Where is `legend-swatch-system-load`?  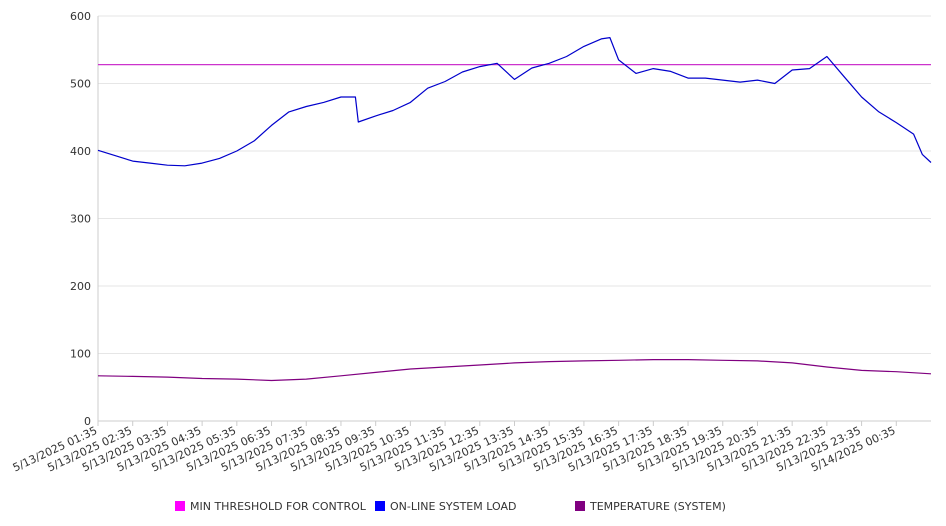
legend-swatch-system-load is located at coordinates (380, 506).